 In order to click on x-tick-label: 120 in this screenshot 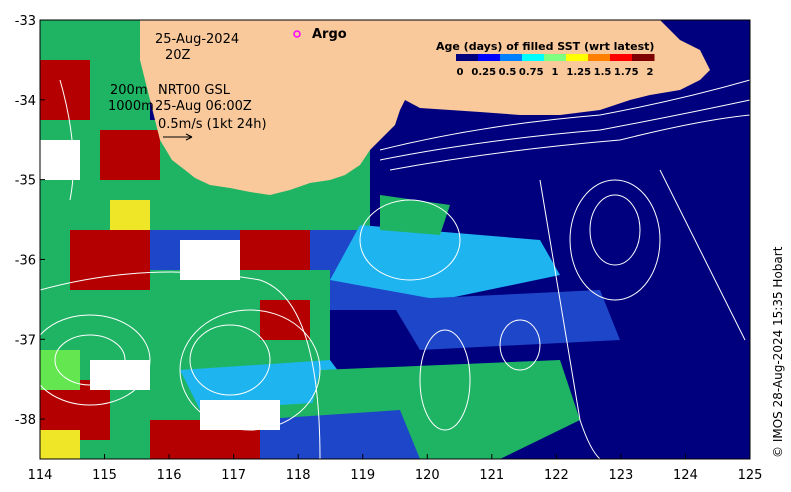, I will do `click(427, 475)`.